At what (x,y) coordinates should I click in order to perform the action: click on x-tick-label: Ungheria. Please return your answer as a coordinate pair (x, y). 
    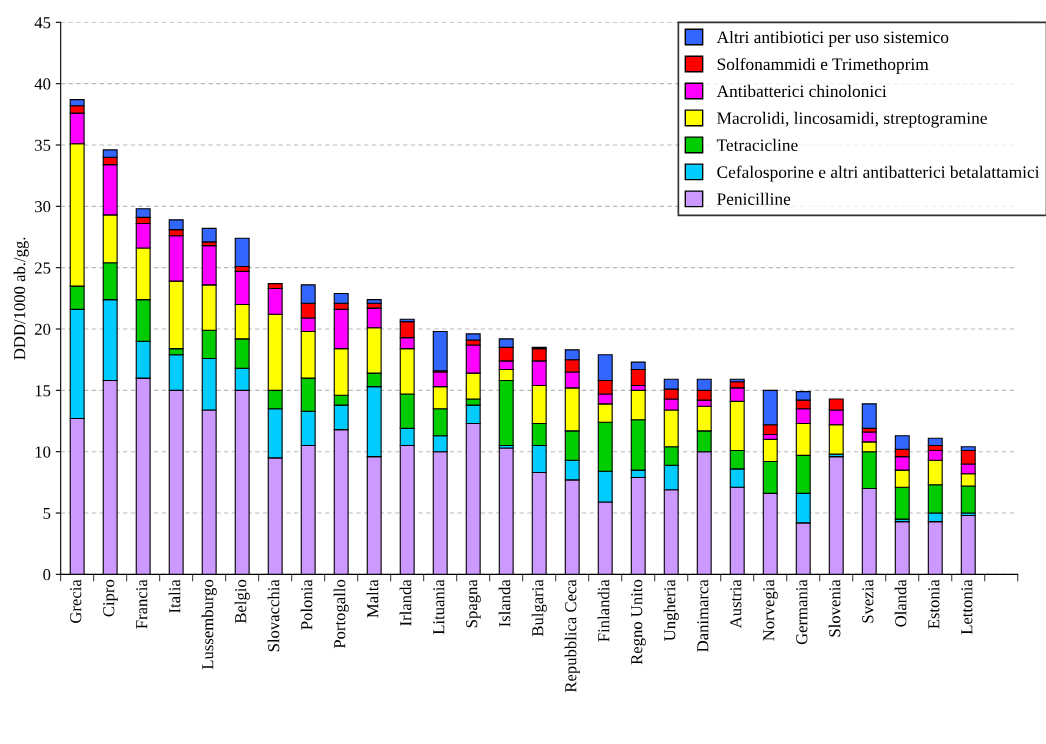
    Looking at the image, I should click on (671, 610).